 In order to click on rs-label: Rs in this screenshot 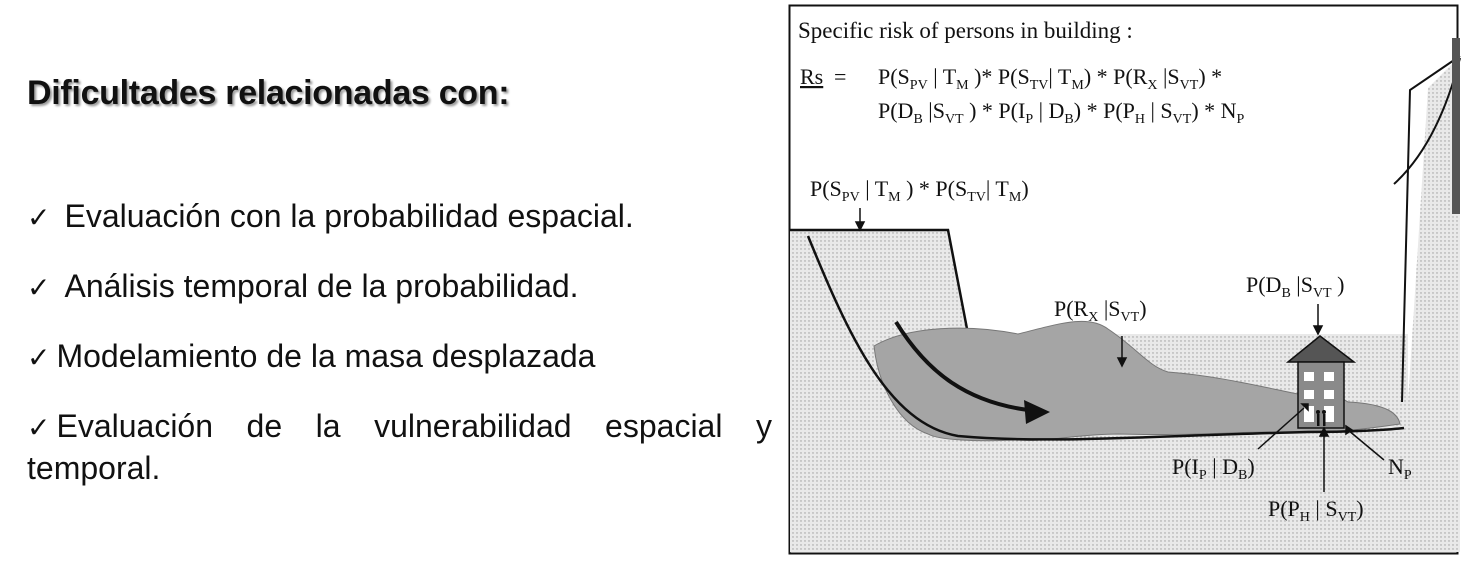, I will do `click(811, 76)`.